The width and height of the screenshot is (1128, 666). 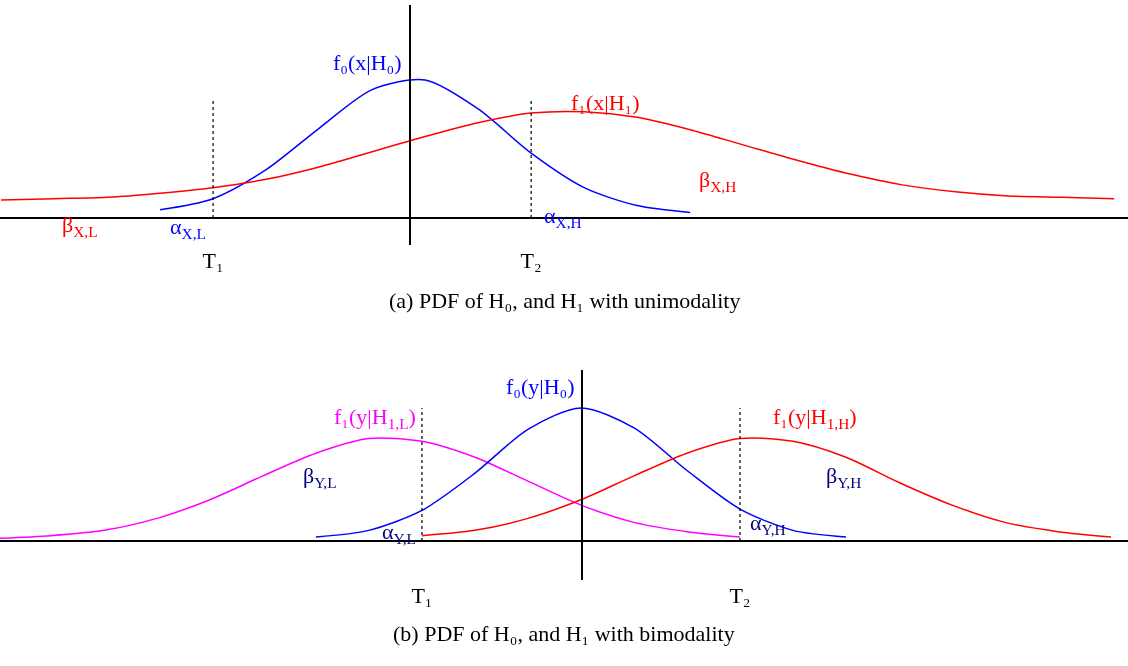 I want to click on annotation: α$_{X,L}$, so click(x=188, y=228).